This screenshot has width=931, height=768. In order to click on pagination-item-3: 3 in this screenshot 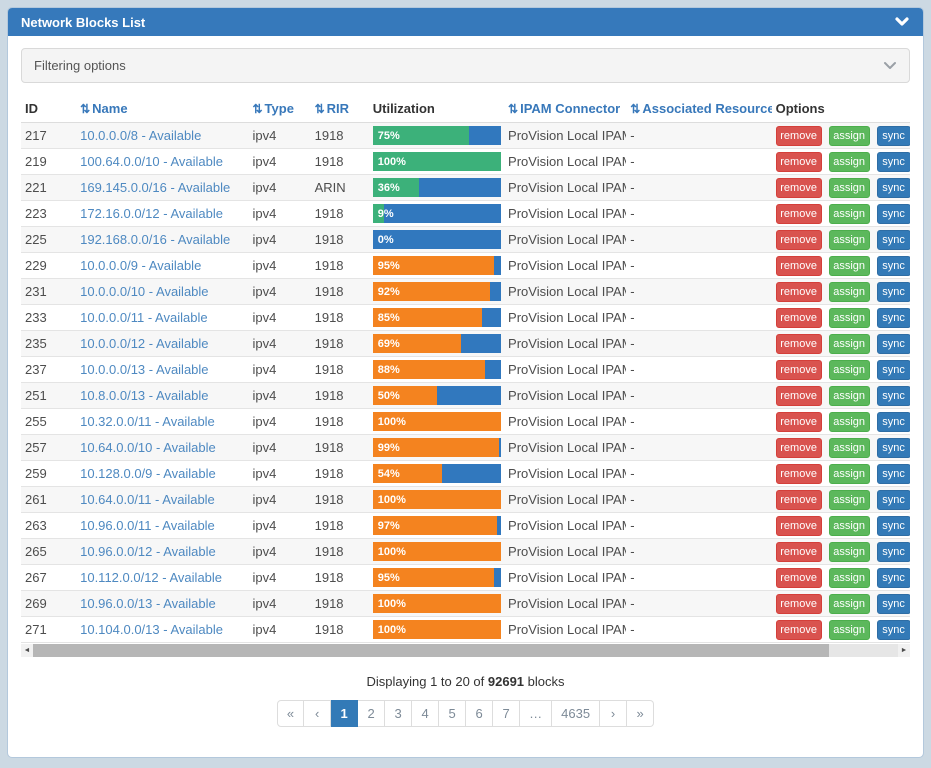, I will do `click(399, 713)`.